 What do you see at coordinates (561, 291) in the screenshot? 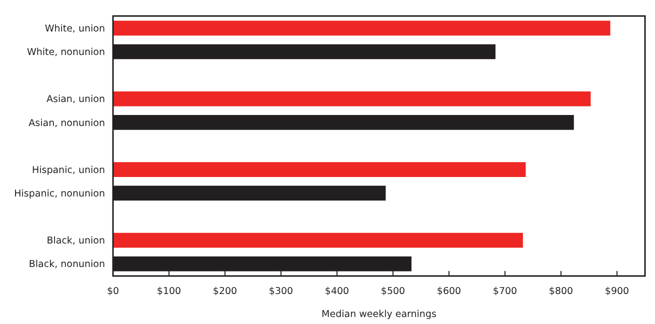
I see `x-tick-label: $800` at bounding box center [561, 291].